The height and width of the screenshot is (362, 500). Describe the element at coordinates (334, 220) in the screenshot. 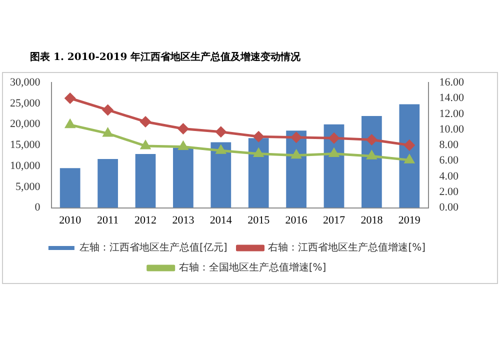

I see `x-tick-label: 2017` at that location.